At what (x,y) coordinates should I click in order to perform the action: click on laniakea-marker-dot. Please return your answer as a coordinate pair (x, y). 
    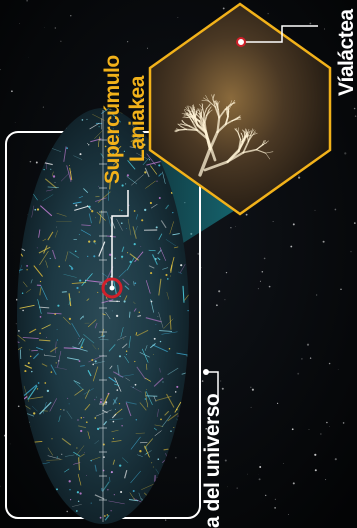
    Looking at the image, I should click on (112, 288).